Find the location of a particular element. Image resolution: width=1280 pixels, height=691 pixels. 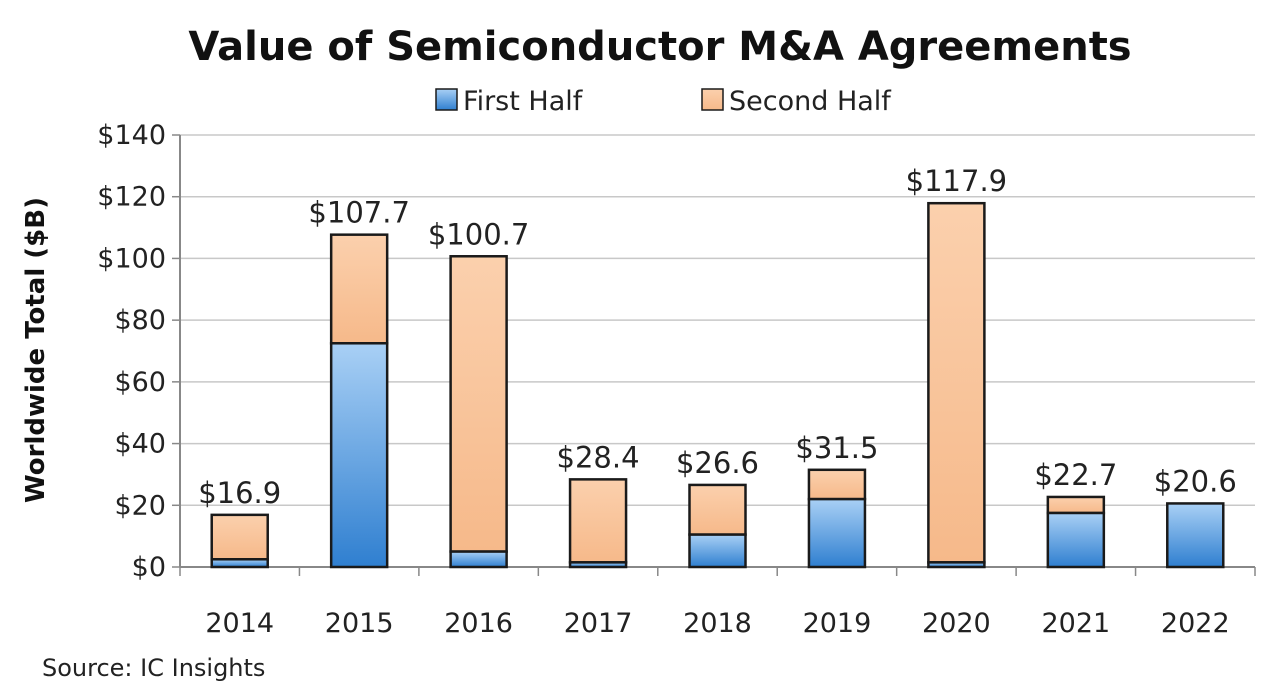

x-tick-label-2017: 2017 is located at coordinates (598, 623).